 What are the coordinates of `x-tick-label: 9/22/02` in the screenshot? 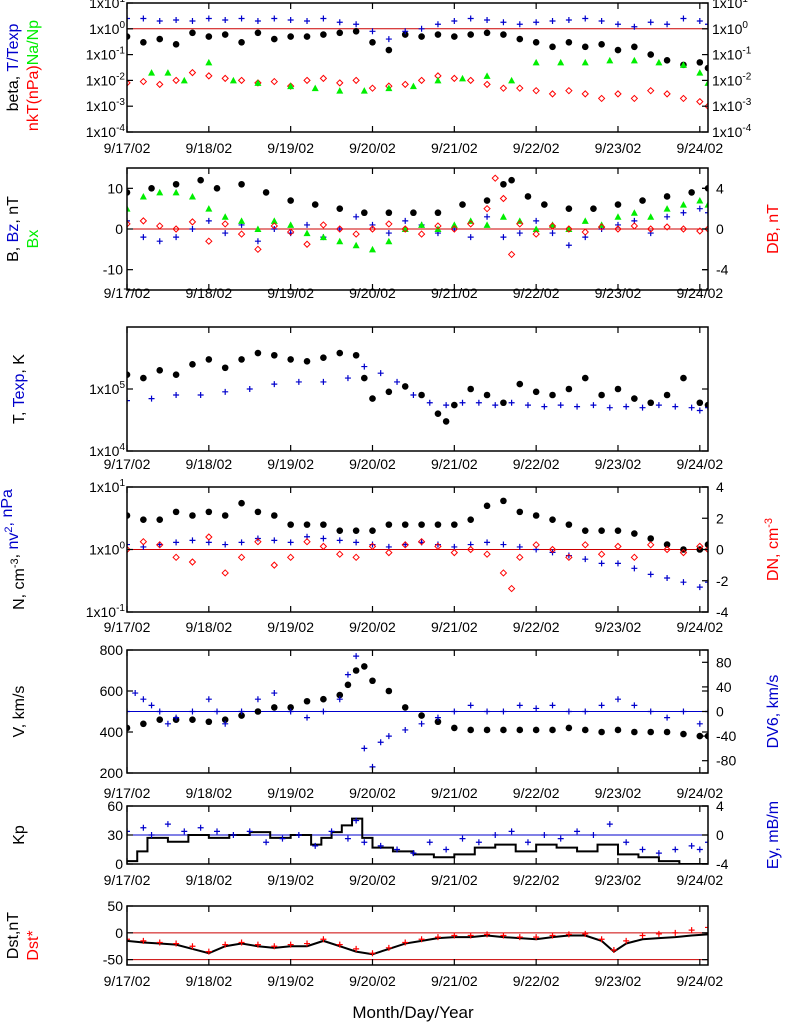 It's located at (536, 148).